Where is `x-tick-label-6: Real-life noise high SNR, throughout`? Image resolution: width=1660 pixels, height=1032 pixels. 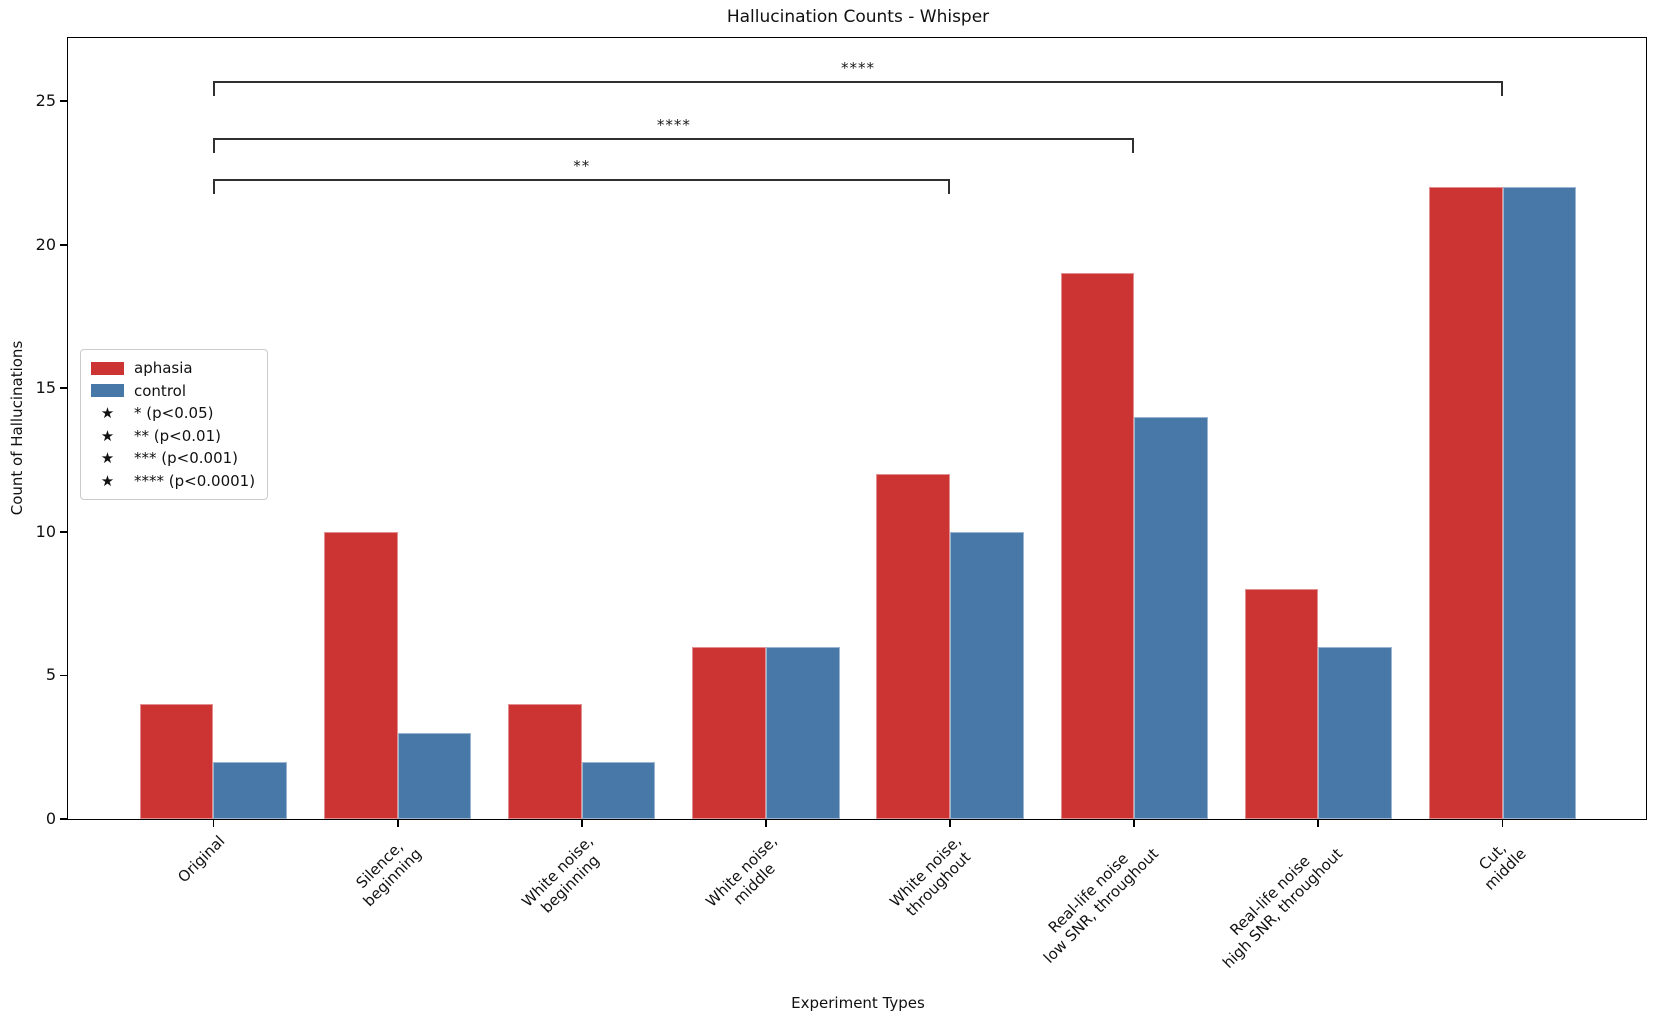 x-tick-label-6: Real-life noise high SNR, throughout is located at coordinates (1282, 908).